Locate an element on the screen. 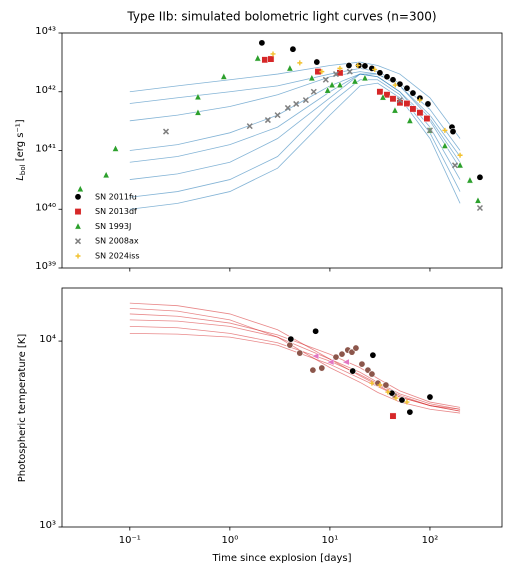 This screenshot has height=576, width=512. y-tick-label: 10⁴³ is located at coordinates (45, 31).